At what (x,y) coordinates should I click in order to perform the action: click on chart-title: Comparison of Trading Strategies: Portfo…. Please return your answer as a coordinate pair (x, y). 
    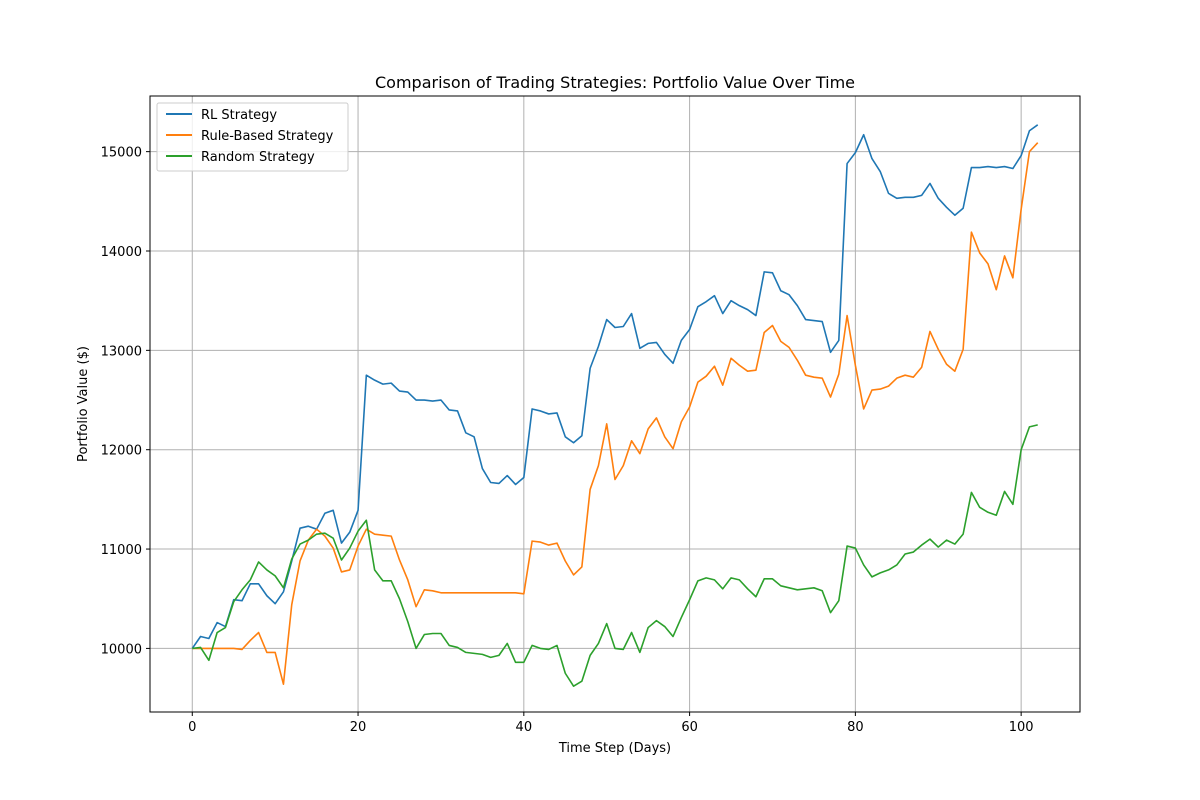
    Looking at the image, I should click on (615, 82).